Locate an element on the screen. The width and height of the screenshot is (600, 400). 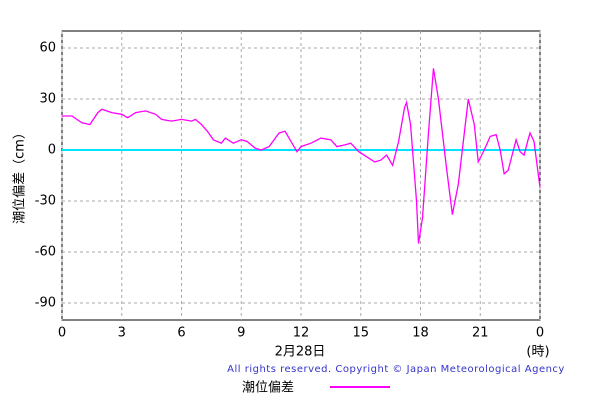
x-tick-label: 12 is located at coordinates (301, 333).